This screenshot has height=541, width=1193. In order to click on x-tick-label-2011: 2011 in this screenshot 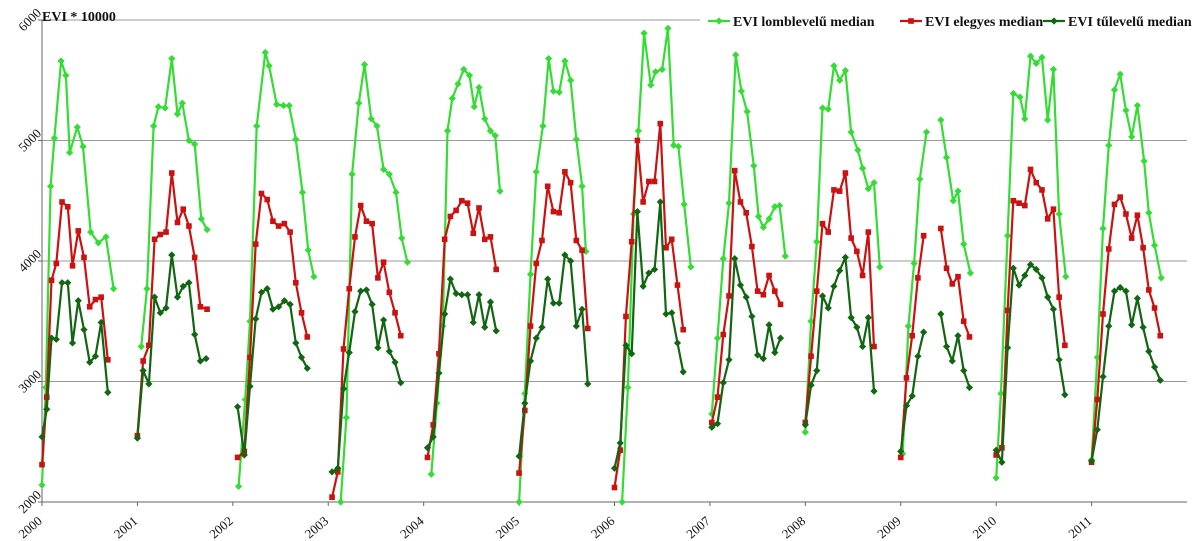, I will do `click(1079, 527)`.